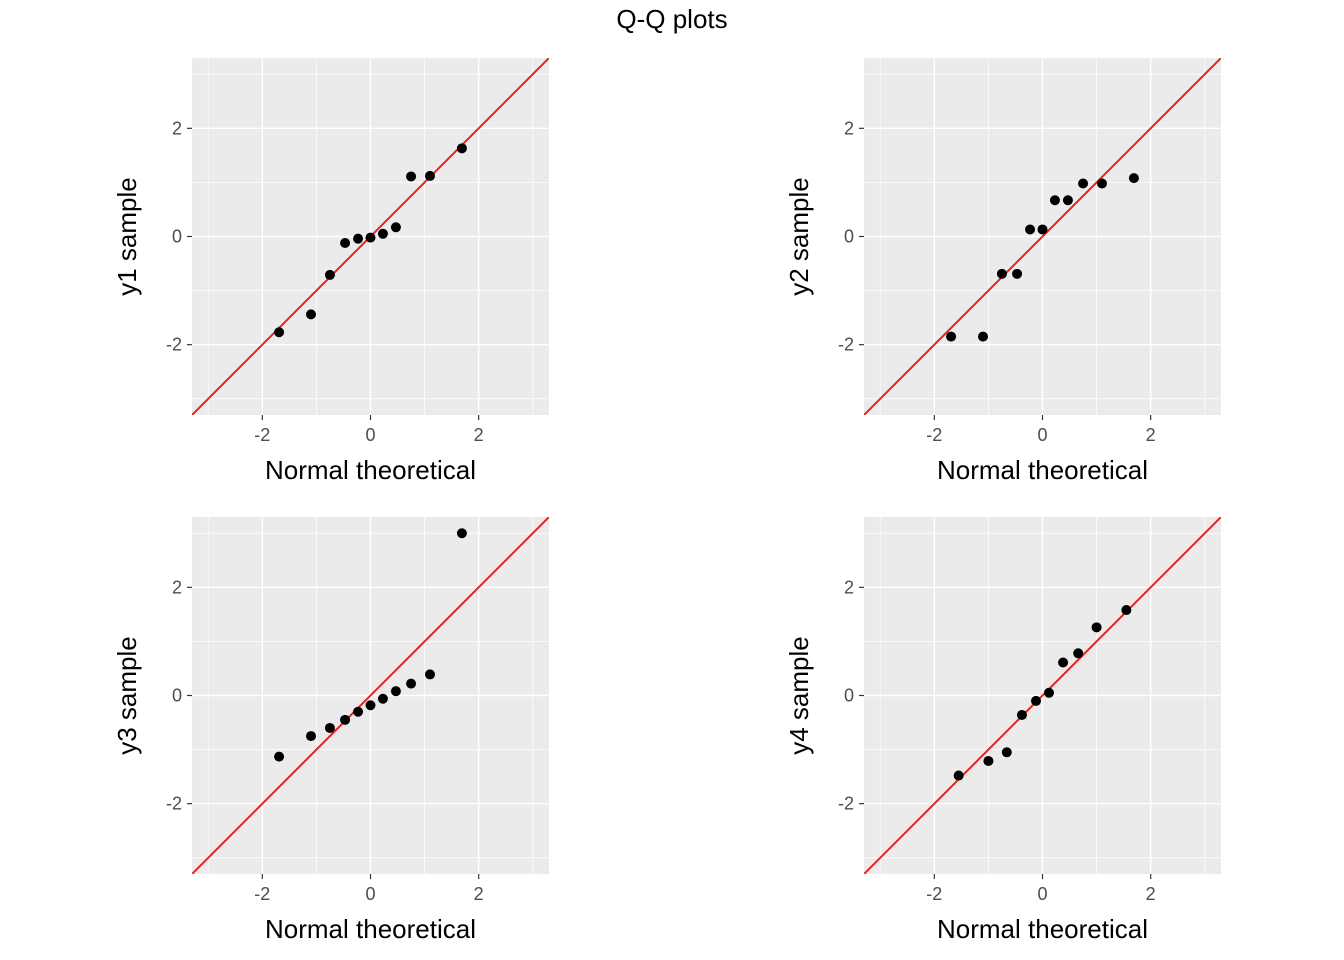 This screenshot has height=960, width=1344. I want to click on figure-title: Q-Q plots, so click(672, 19).